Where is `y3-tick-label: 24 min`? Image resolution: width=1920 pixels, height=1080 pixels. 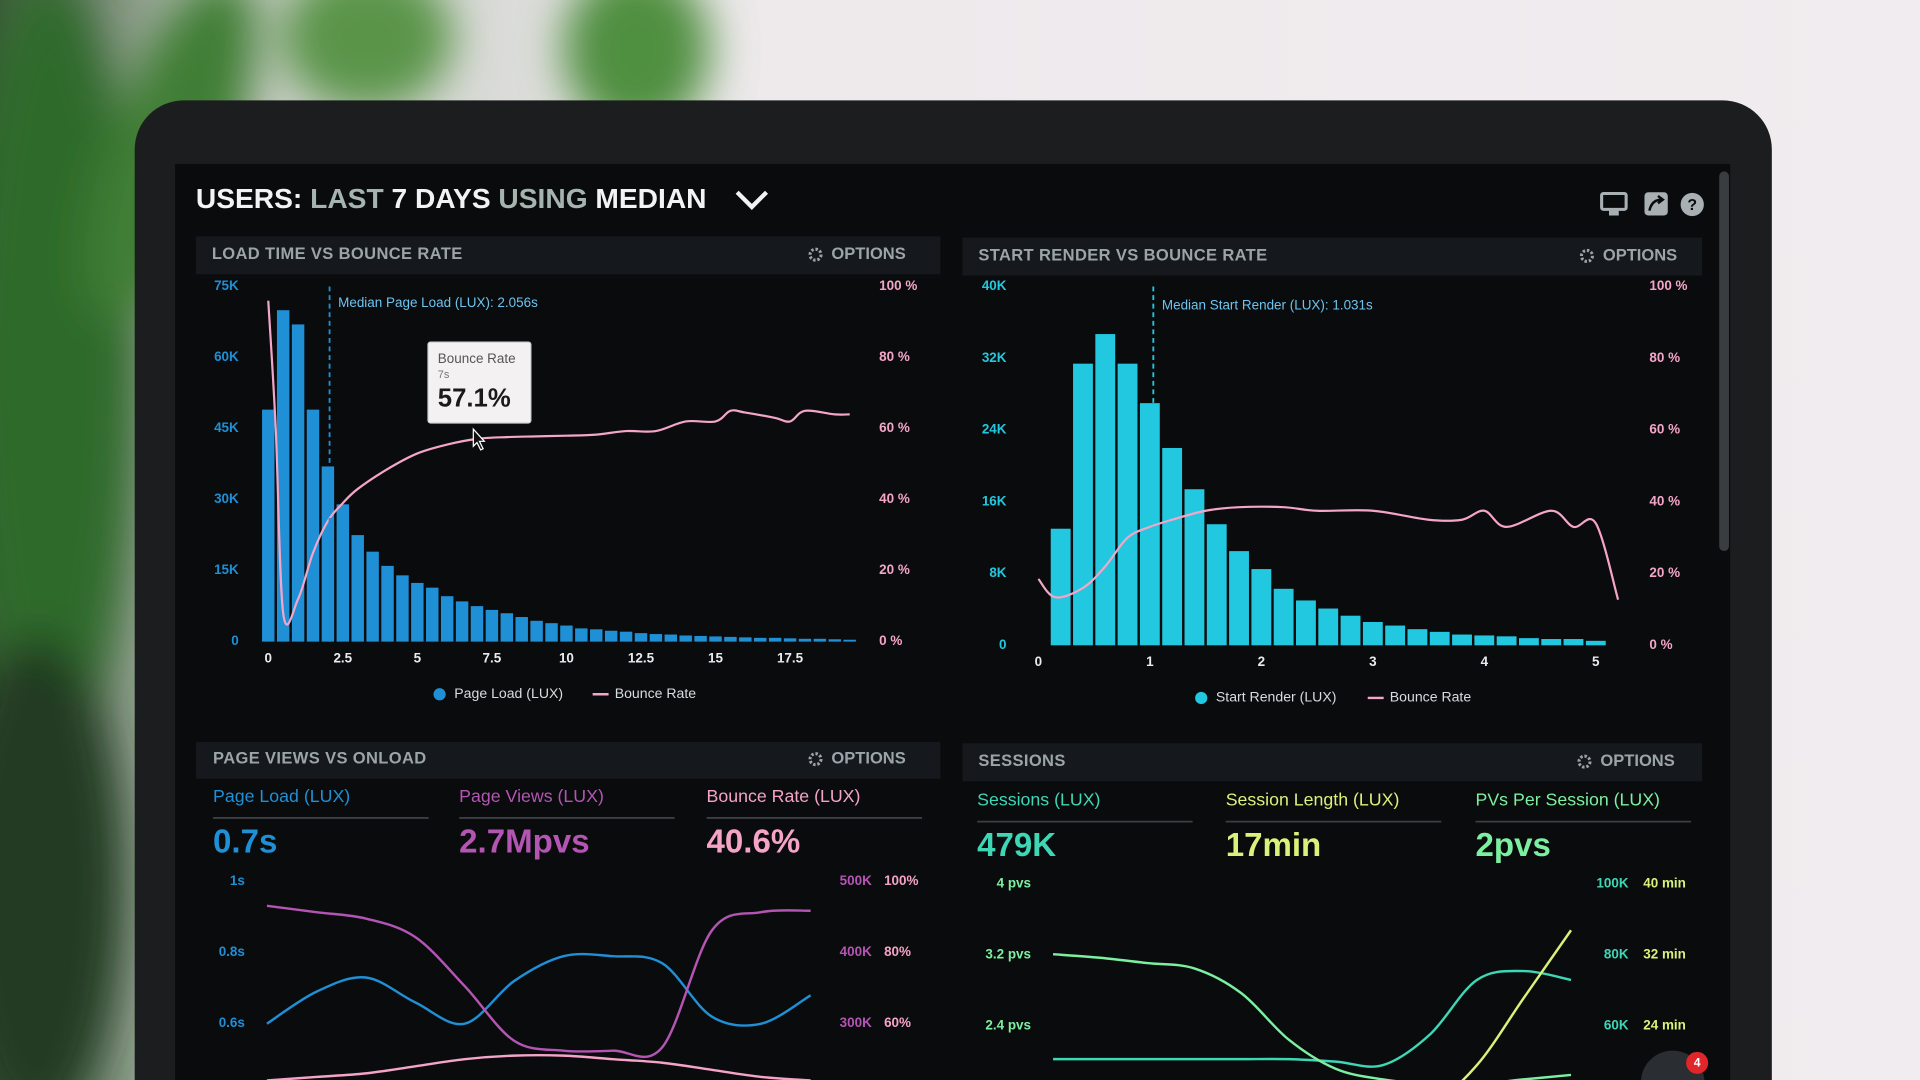 y3-tick-label: 24 min is located at coordinates (1664, 1025).